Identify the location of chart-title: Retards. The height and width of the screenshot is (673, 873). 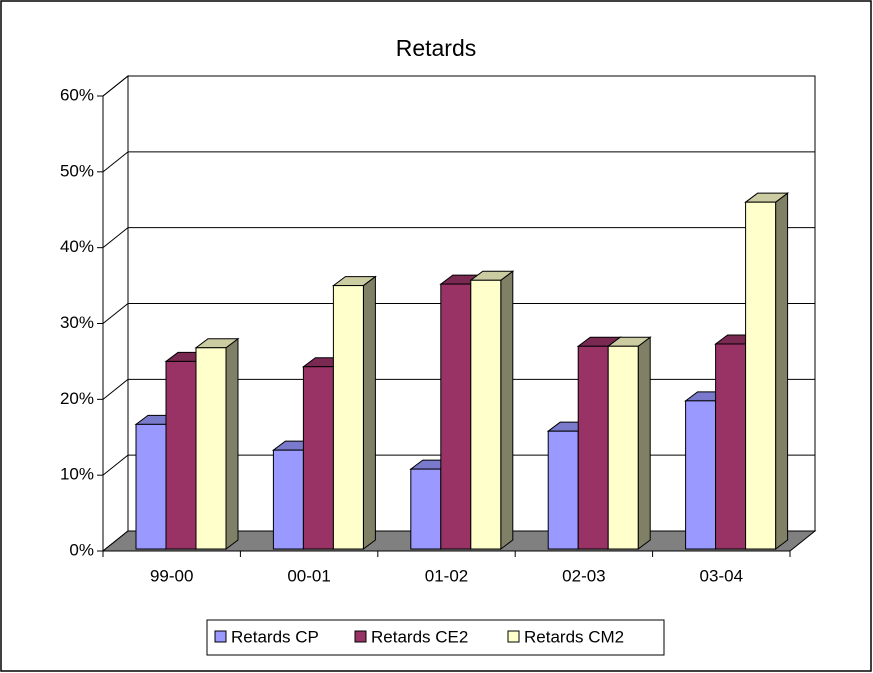
(436, 48).